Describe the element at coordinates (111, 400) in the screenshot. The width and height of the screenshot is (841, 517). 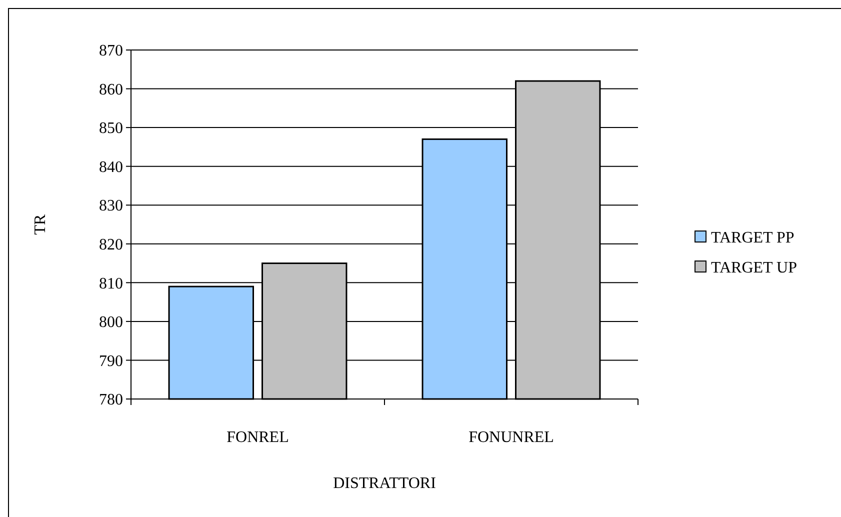
I see `y-tick-label: 780` at that location.